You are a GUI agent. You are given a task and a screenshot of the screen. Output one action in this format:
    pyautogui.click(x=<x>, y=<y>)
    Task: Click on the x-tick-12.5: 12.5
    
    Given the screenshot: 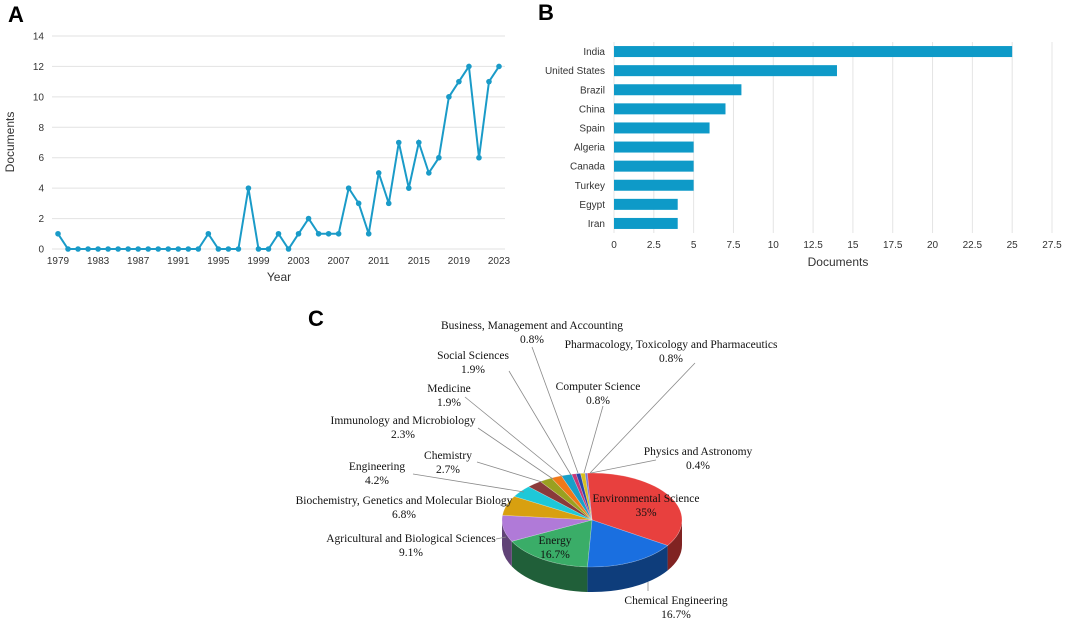 What is the action you would take?
    pyautogui.click(x=813, y=245)
    